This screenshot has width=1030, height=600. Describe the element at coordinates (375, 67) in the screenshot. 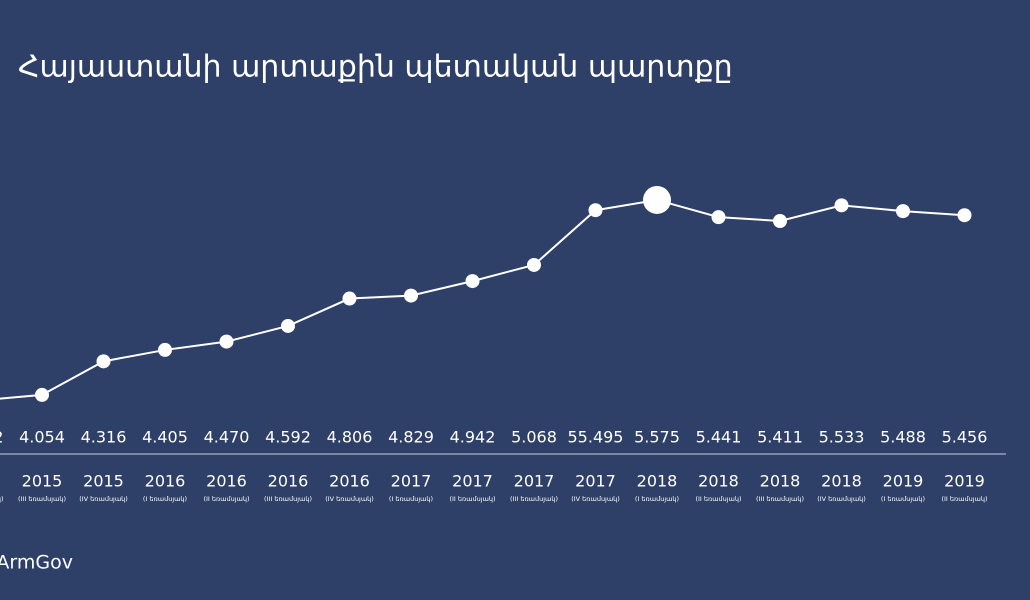

I see `chart-title: Հայաստանի արտաքին պետական պարտքը` at that location.